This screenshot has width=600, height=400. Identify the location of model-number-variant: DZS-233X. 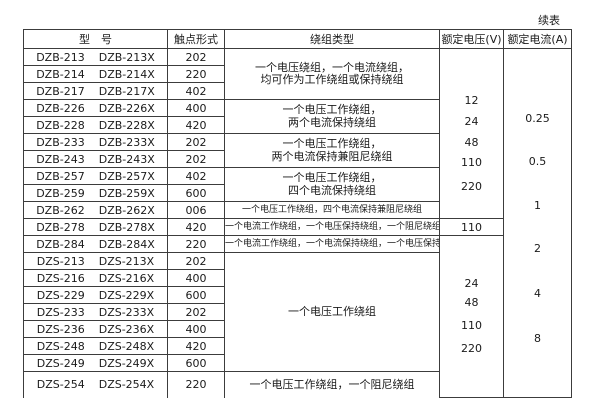
(126, 312).